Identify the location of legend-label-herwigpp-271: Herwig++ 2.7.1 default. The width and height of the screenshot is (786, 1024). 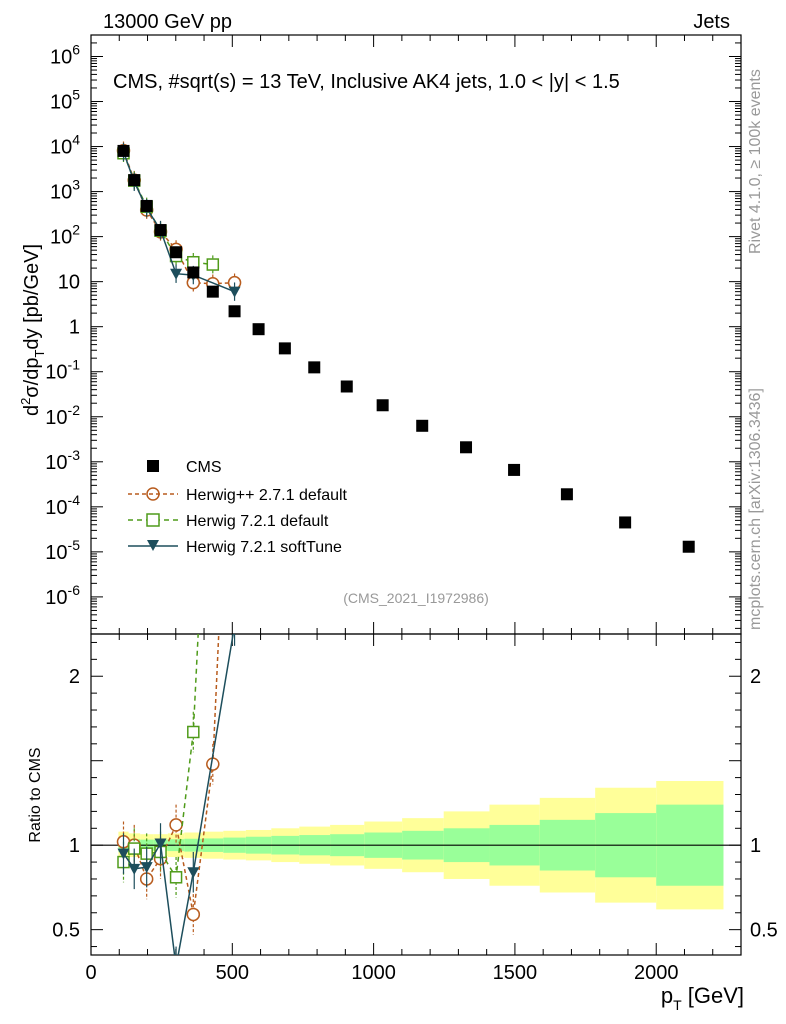
(267, 495).